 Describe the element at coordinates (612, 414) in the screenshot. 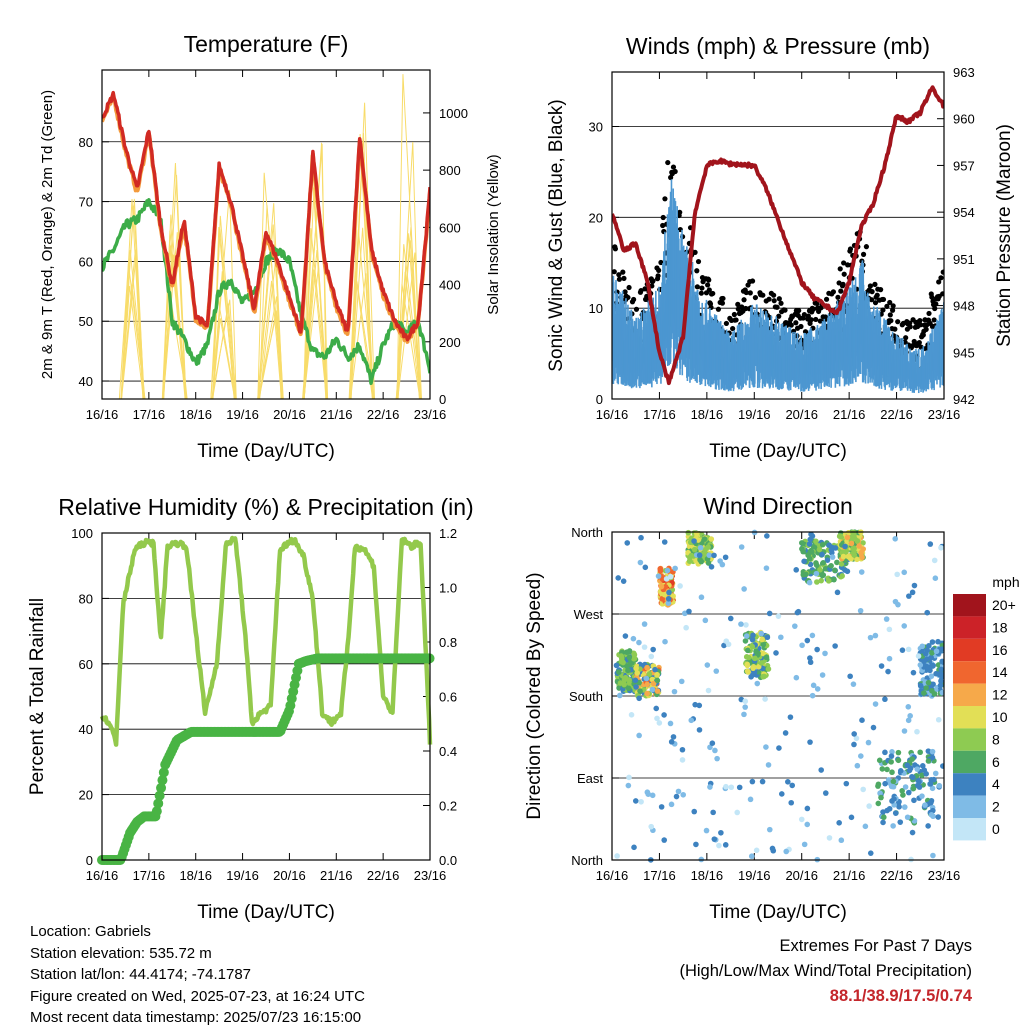

I see `x-tick-label: 16/16` at that location.